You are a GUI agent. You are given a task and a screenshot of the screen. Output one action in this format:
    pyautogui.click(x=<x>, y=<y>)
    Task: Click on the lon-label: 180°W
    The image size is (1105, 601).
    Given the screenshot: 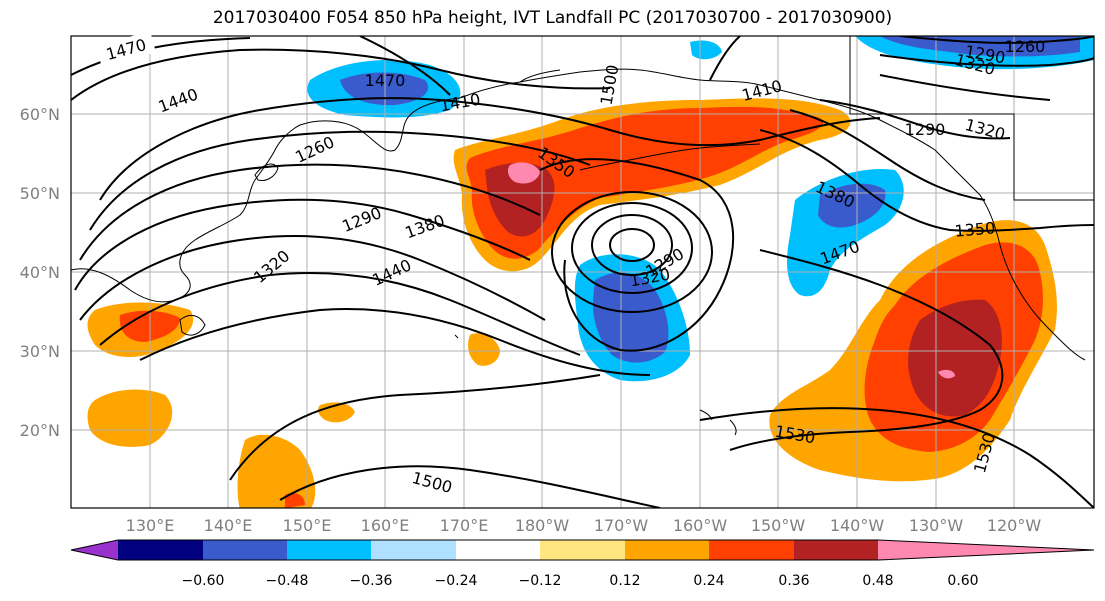 What is the action you would take?
    pyautogui.click(x=542, y=525)
    